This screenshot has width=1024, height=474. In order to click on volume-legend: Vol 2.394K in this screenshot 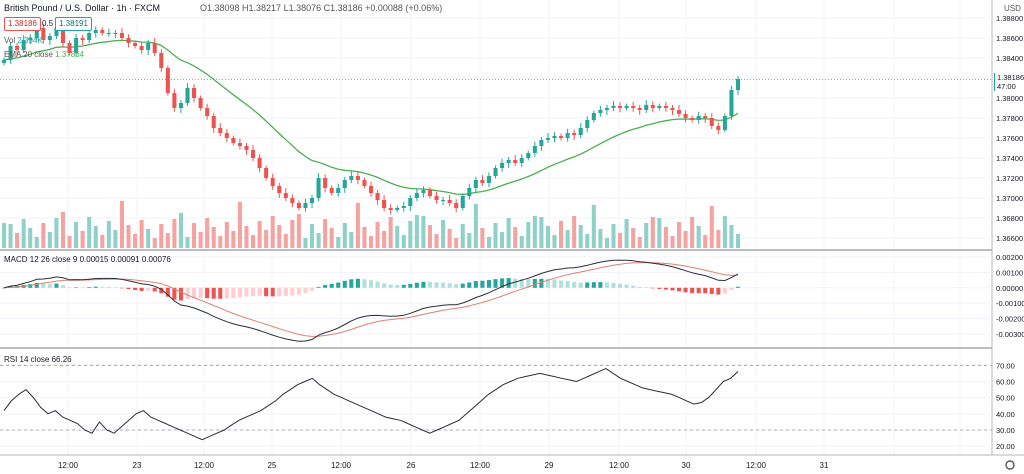, I will do `click(23, 40)`.